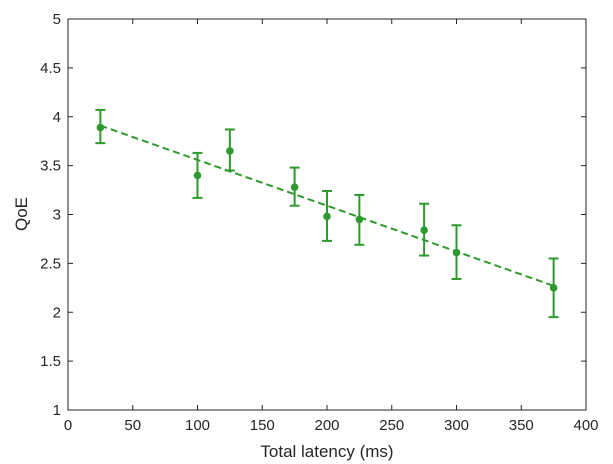  I want to click on x-tick-label: 350, so click(521, 425).